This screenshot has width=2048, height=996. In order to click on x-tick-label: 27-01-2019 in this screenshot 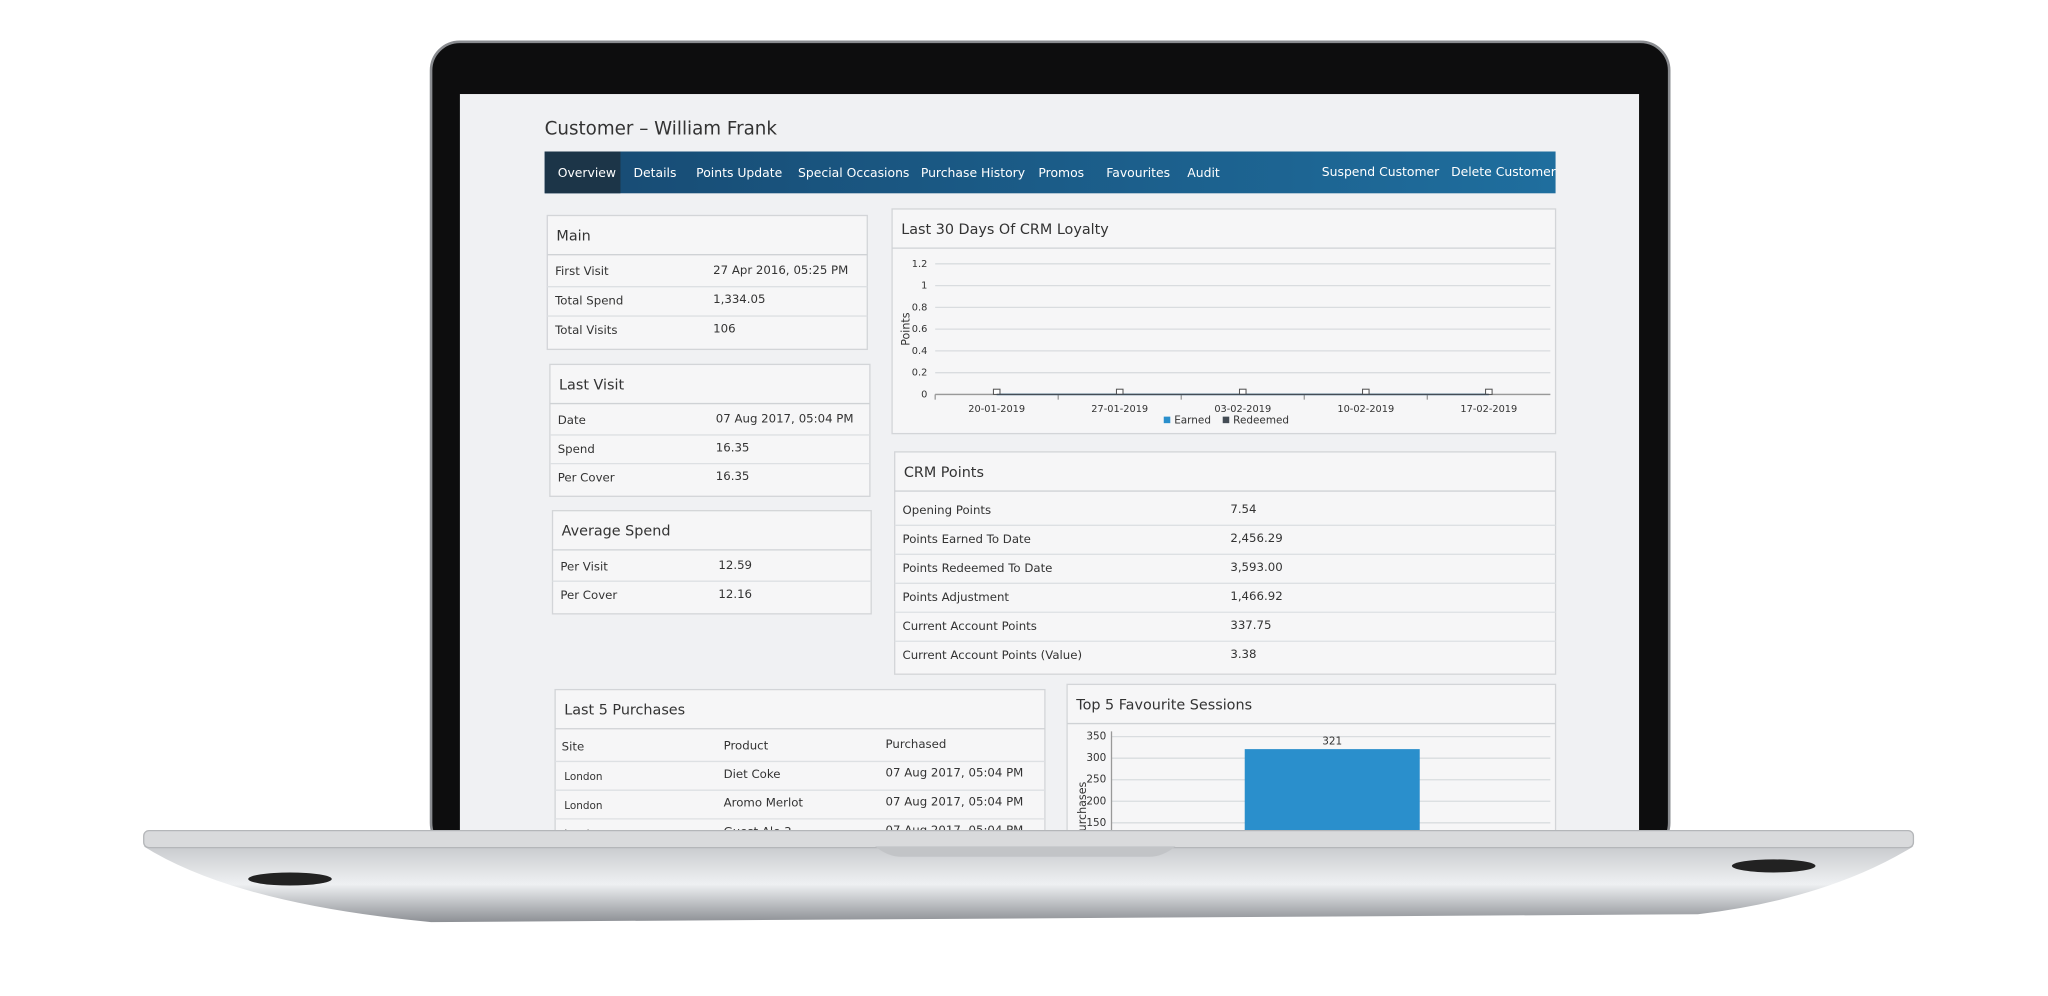, I will do `click(1119, 409)`.